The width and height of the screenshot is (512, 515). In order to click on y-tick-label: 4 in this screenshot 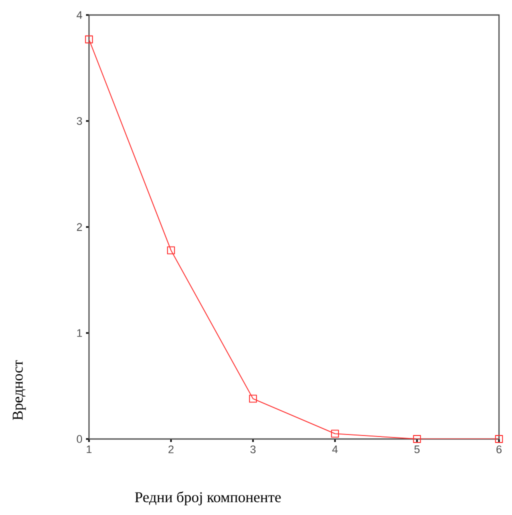, I will do `click(79, 15)`.